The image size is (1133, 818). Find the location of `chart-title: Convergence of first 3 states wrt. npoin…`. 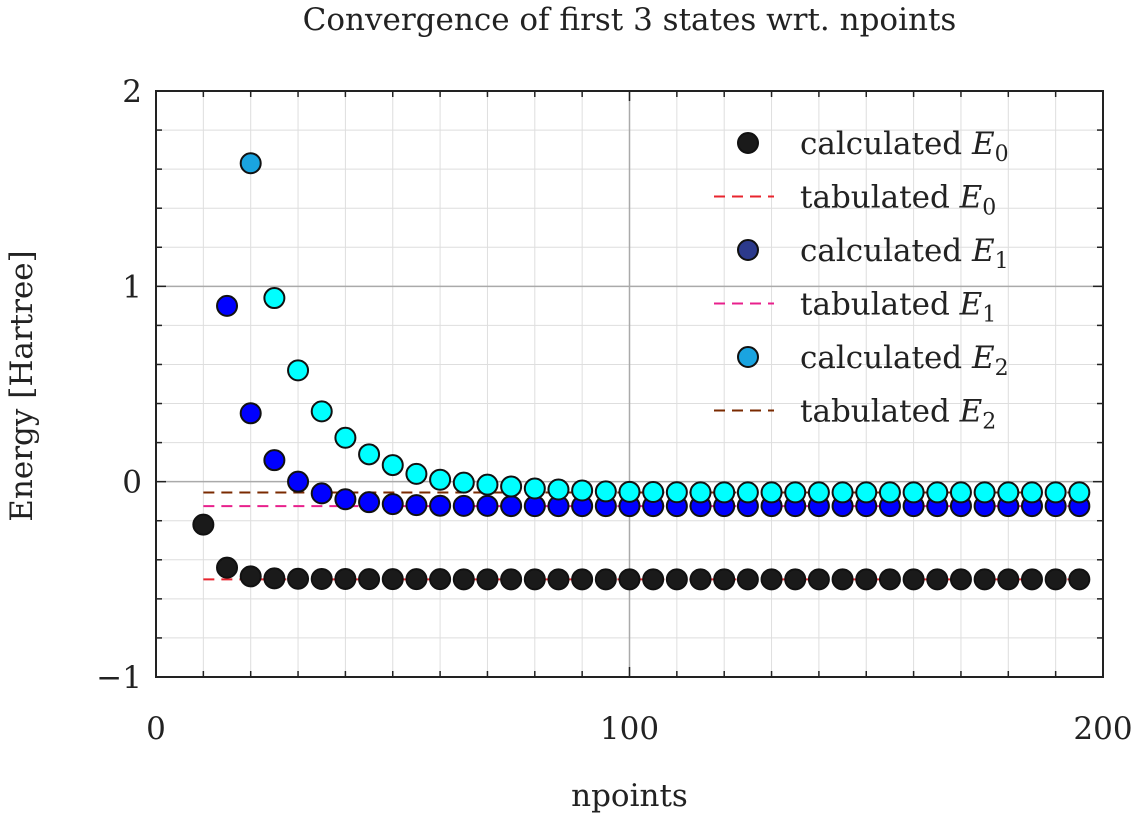

chart-title: Convergence of first 3 states wrt. npoin… is located at coordinates (629, 20).